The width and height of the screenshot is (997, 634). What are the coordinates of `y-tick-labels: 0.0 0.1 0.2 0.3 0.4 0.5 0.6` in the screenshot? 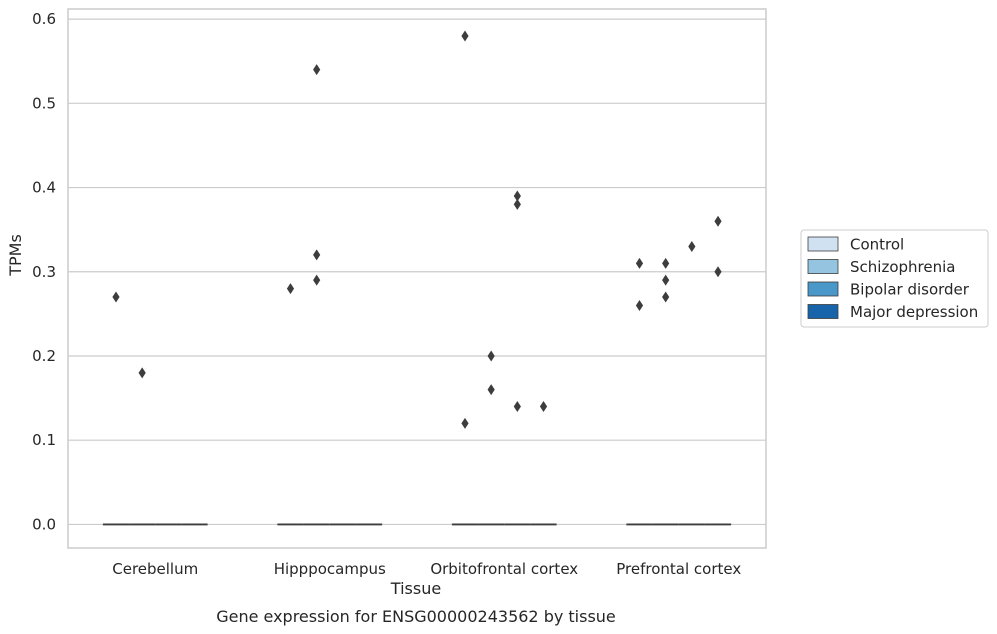 It's located at (44, 271).